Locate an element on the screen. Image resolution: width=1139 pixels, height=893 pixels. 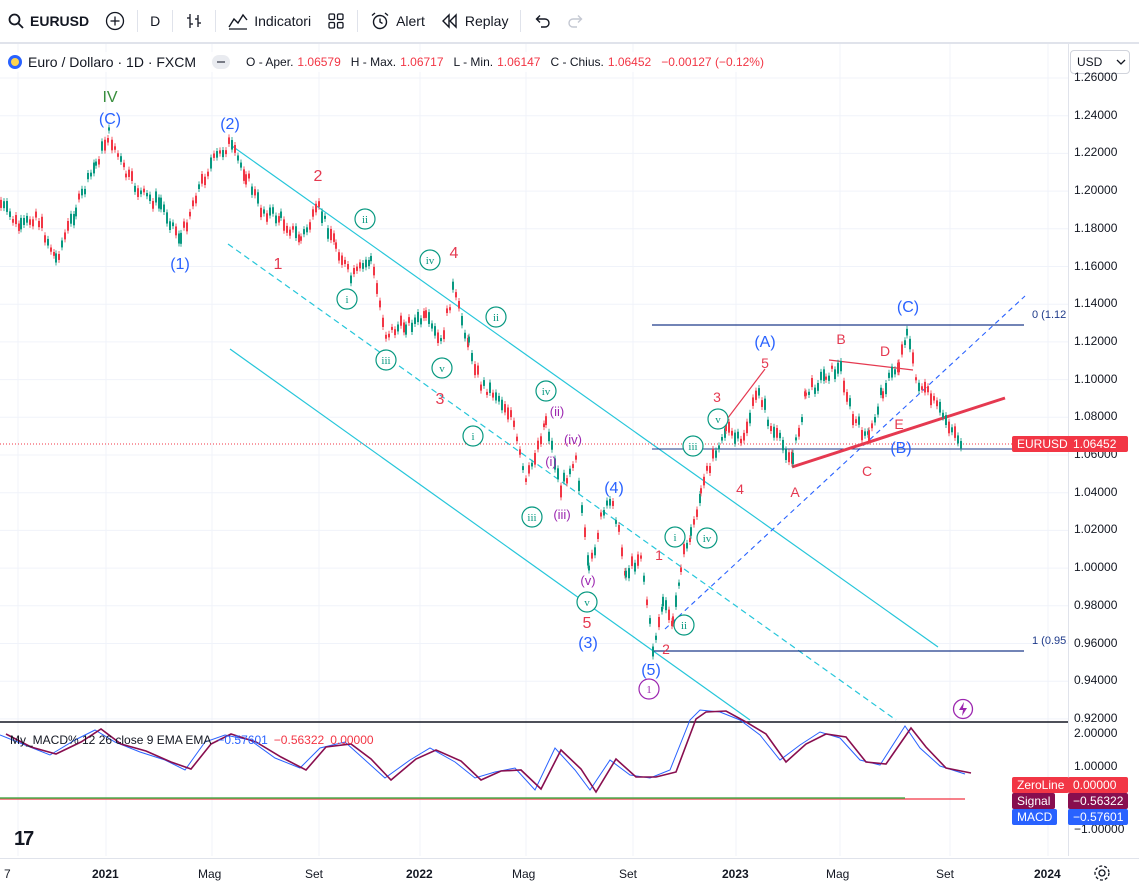
alert-button: Alert is located at coordinates (397, 21).